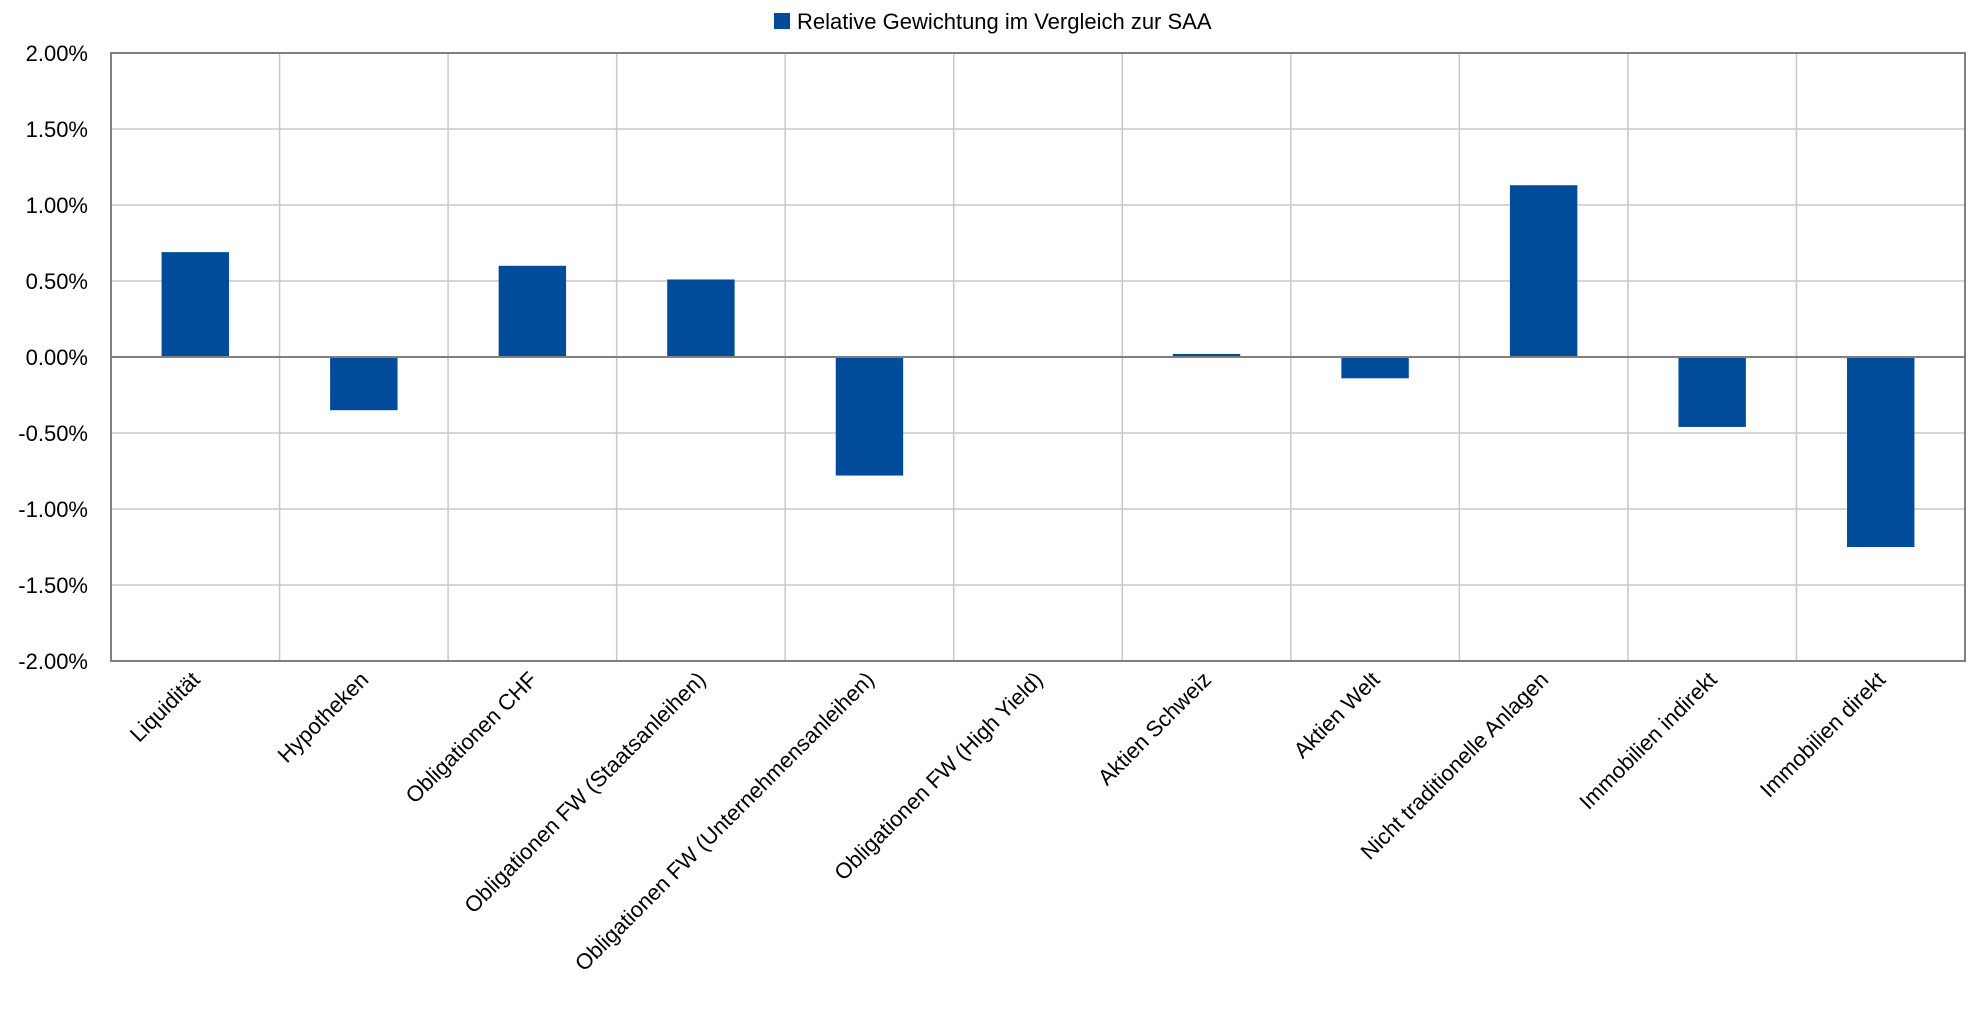 This screenshot has height=1019, width=1970. What do you see at coordinates (323, 717) in the screenshot?
I see `x-tick-label: Hypotheken` at bounding box center [323, 717].